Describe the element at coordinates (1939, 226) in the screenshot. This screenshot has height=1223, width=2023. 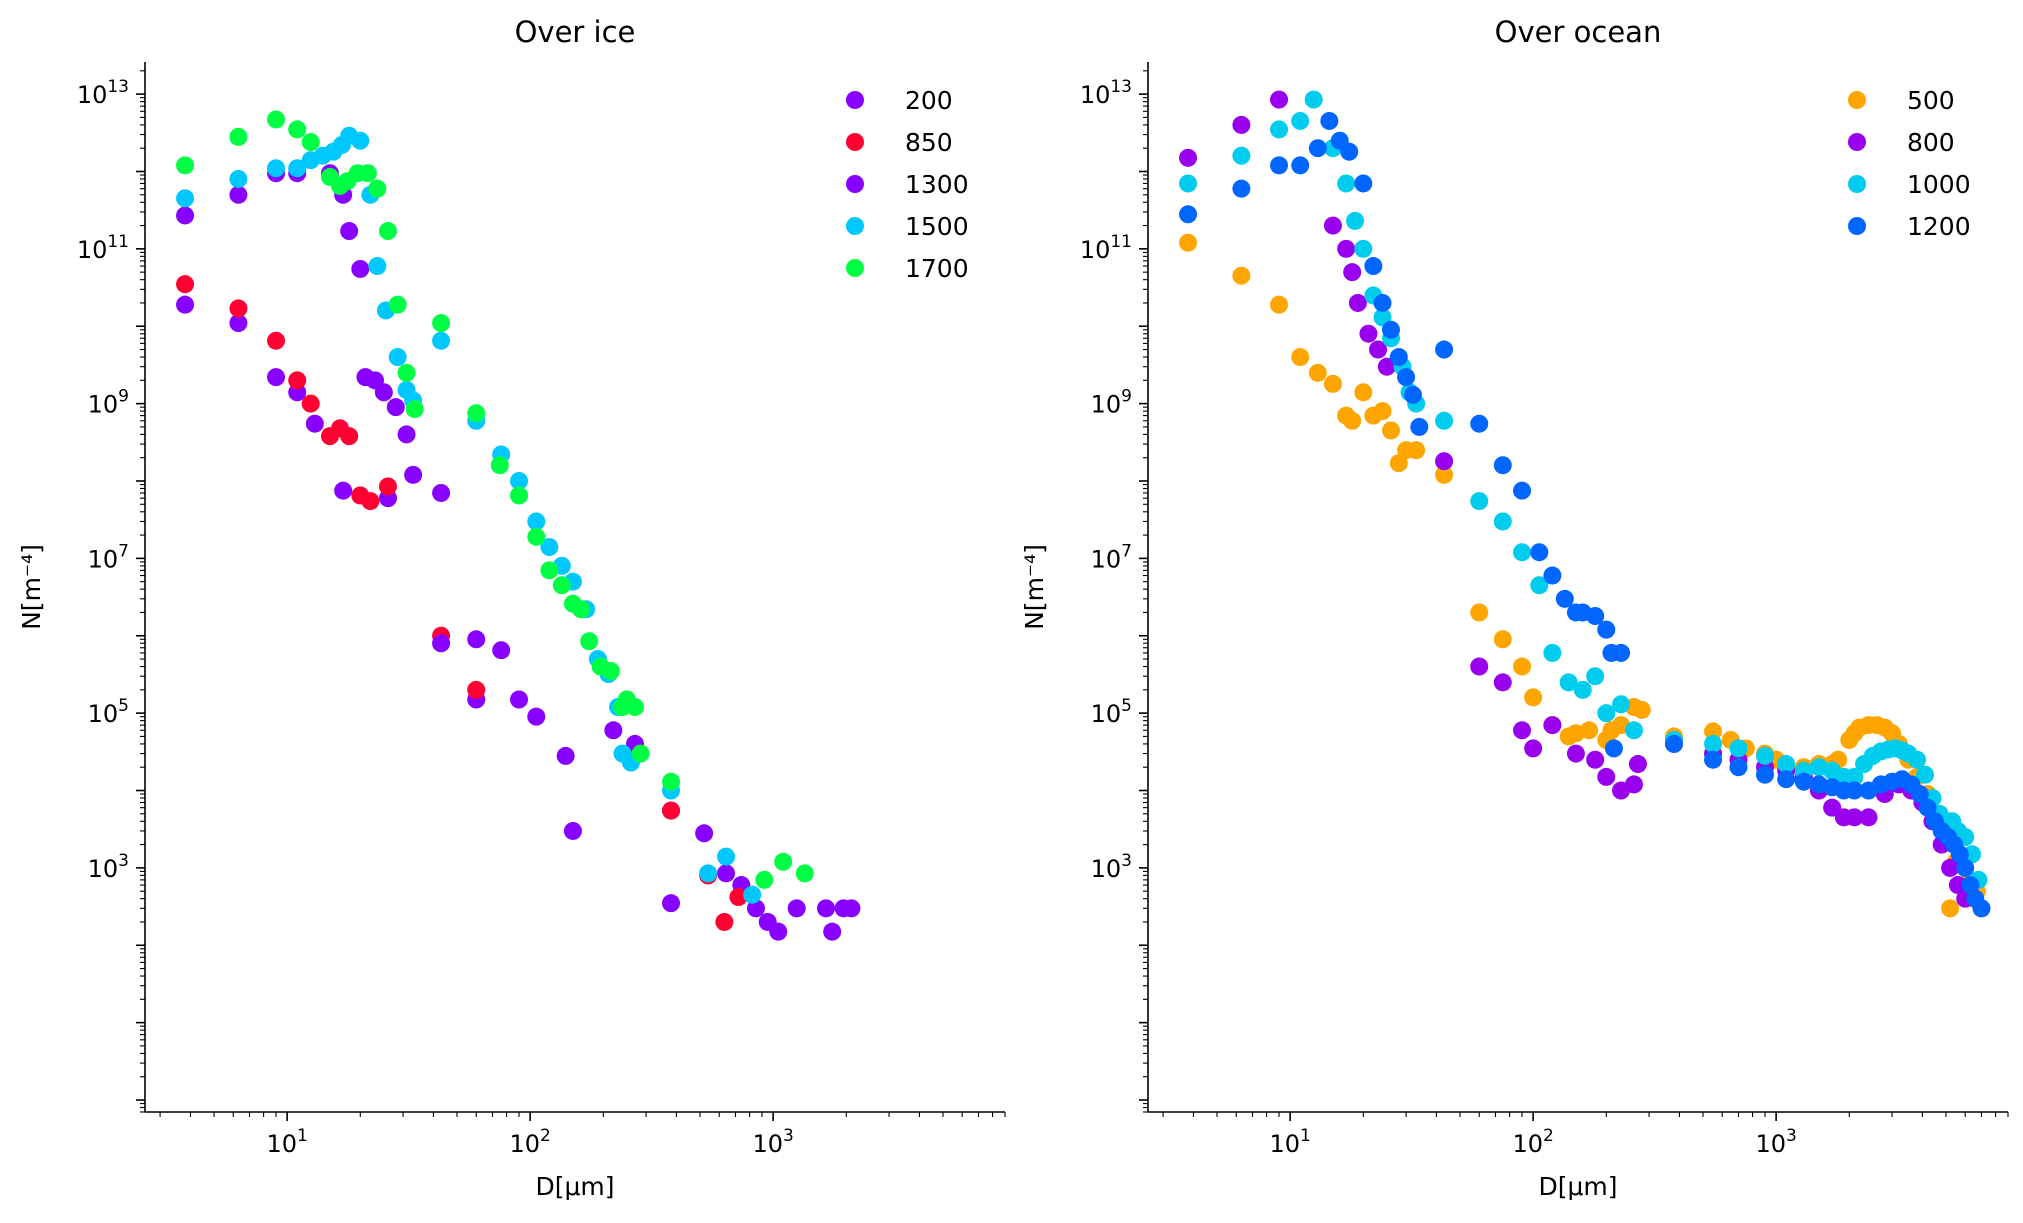
I see `legend-label: 1200` at that location.